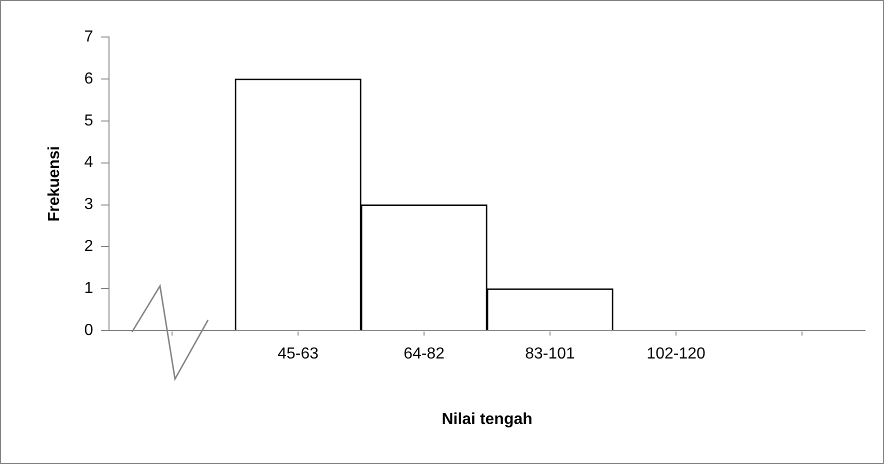  What do you see at coordinates (89, 331) in the screenshot?
I see `y-tick-label: 0` at bounding box center [89, 331].